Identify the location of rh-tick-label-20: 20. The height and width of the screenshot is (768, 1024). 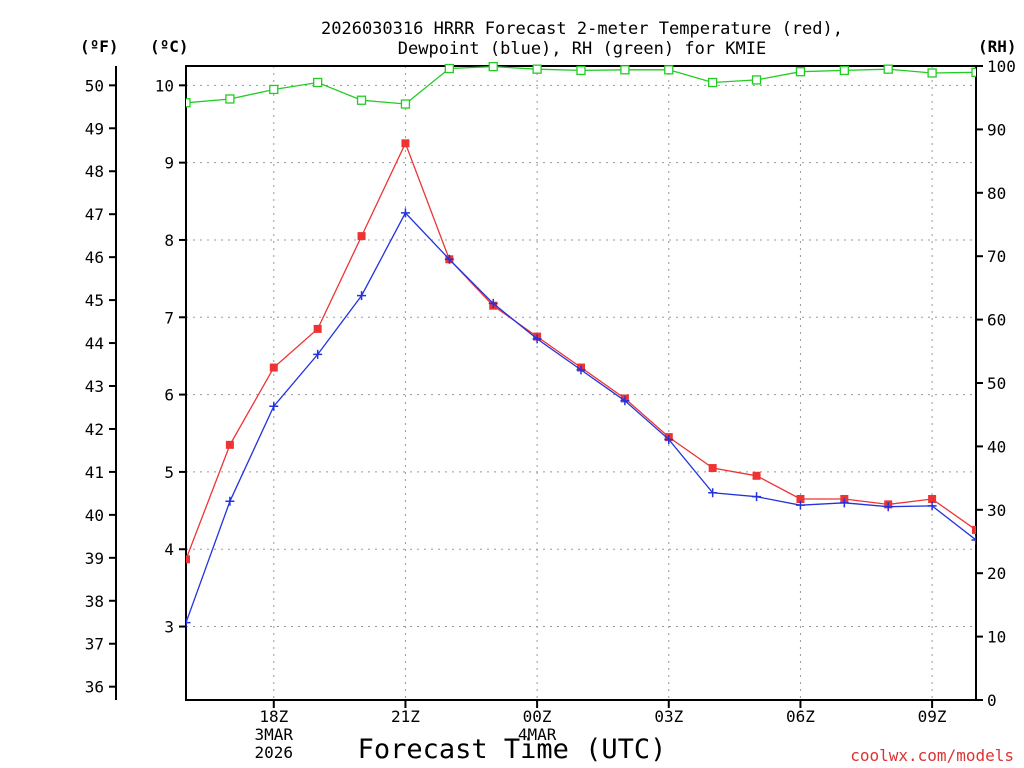
(996, 573).